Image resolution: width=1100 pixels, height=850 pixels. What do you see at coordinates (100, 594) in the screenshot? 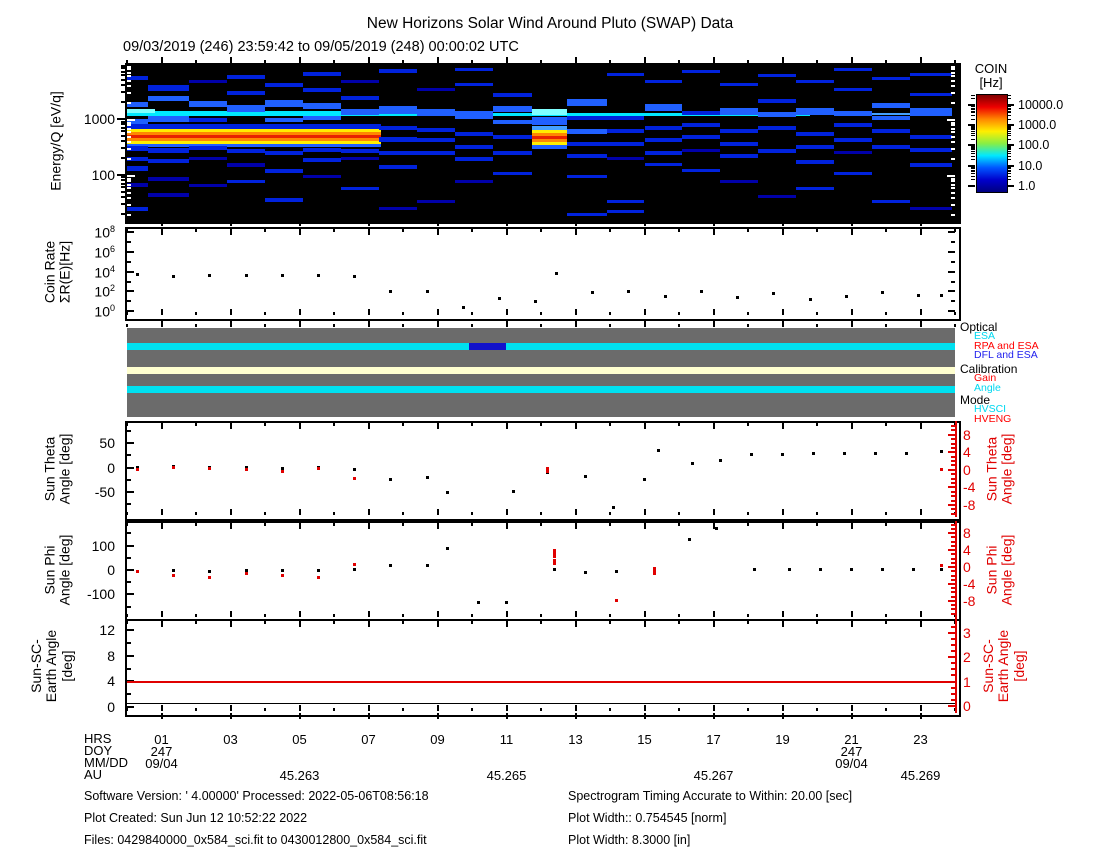
I see `phi-ytick-label: -100` at bounding box center [100, 594].